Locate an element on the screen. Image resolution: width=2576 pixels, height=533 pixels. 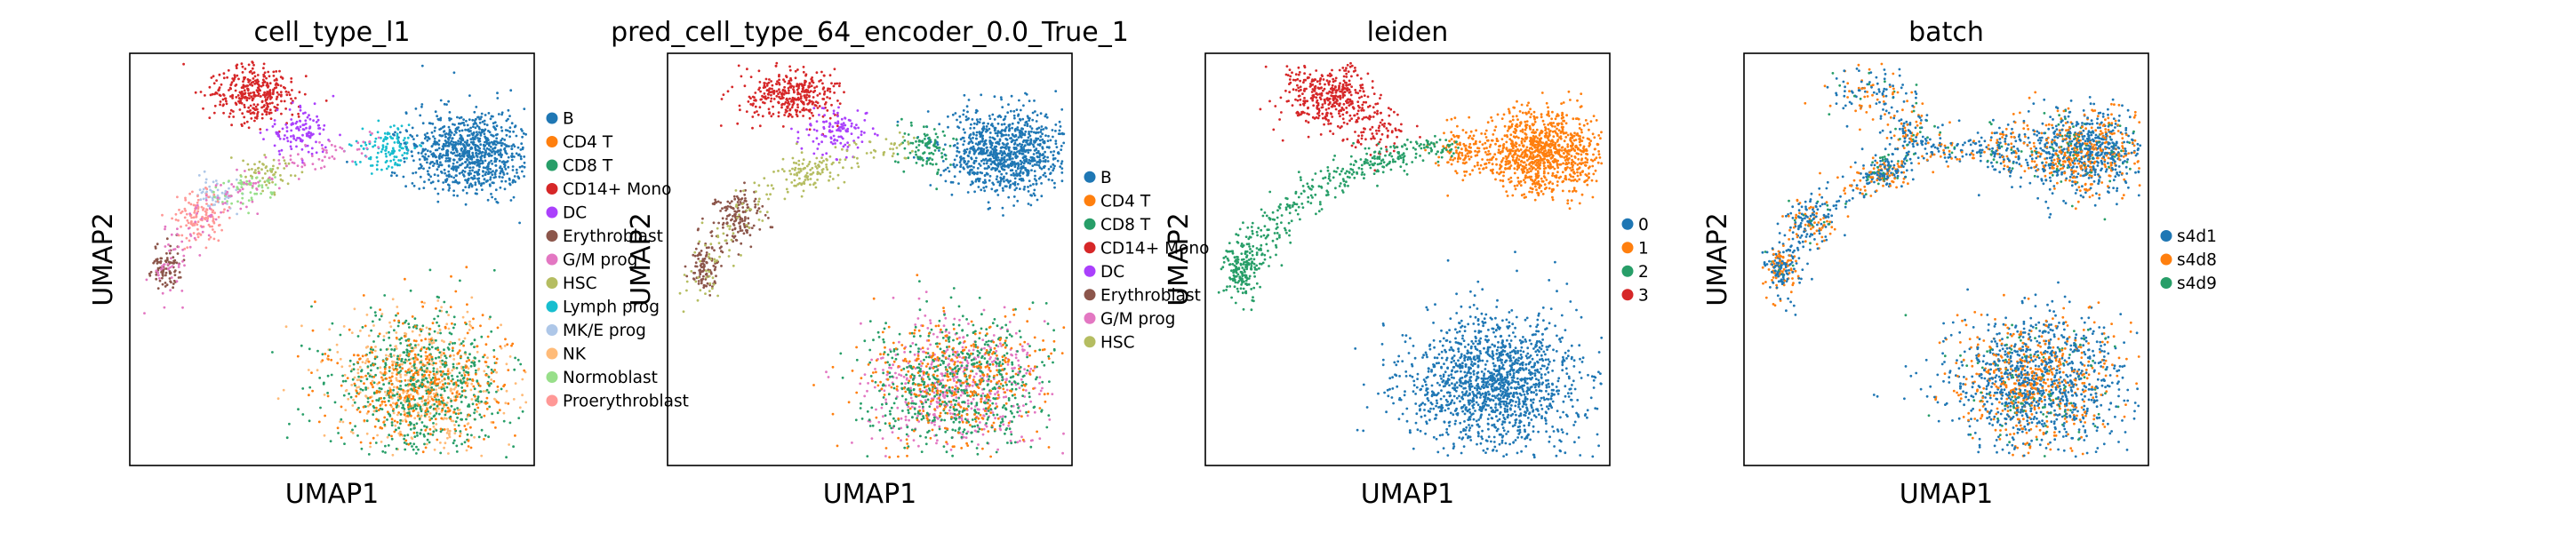
legend-marker is located at coordinates (552, 236).